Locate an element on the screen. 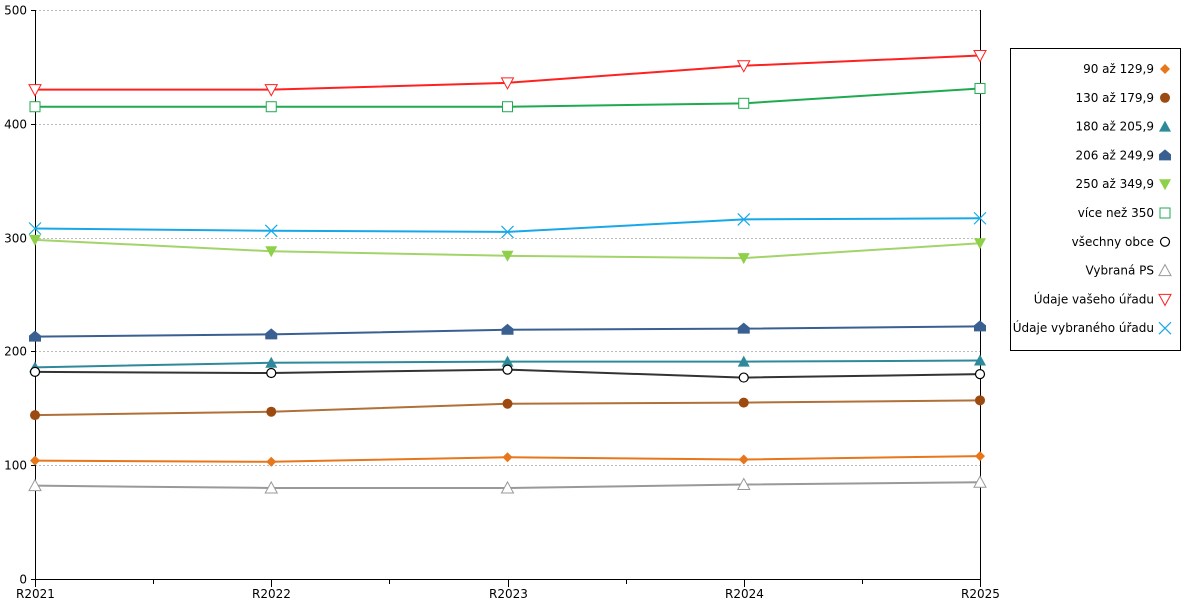  legend-label: 180 až 205,9 is located at coordinates (1114, 127).